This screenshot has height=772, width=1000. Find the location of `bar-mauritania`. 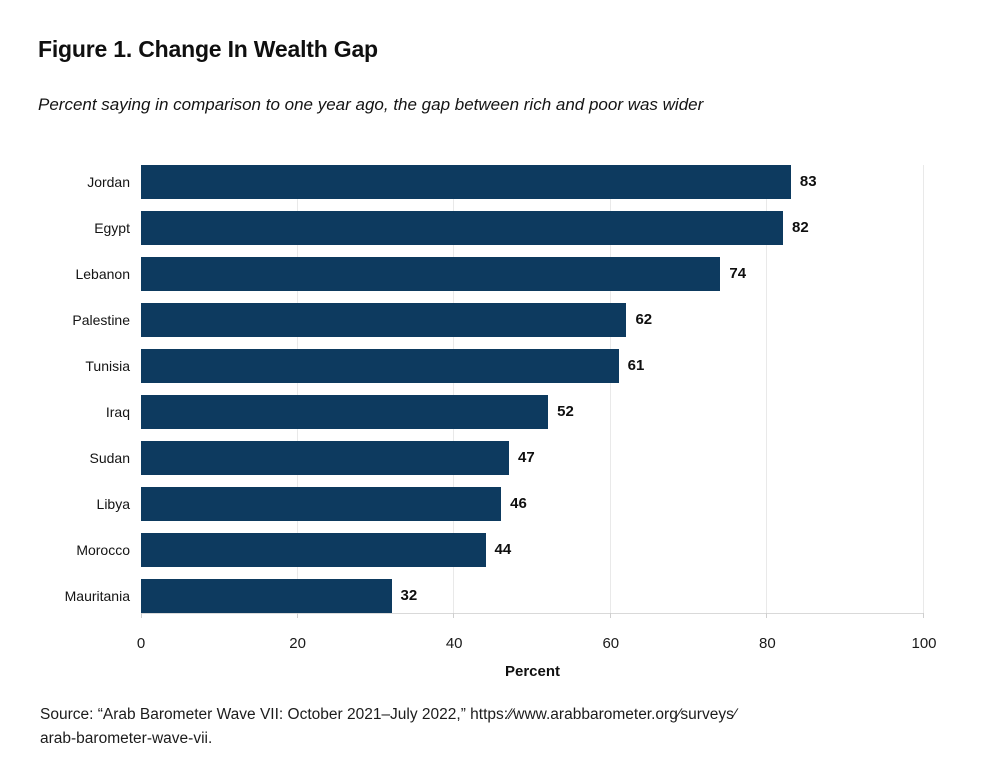

bar-mauritania is located at coordinates (266, 596).